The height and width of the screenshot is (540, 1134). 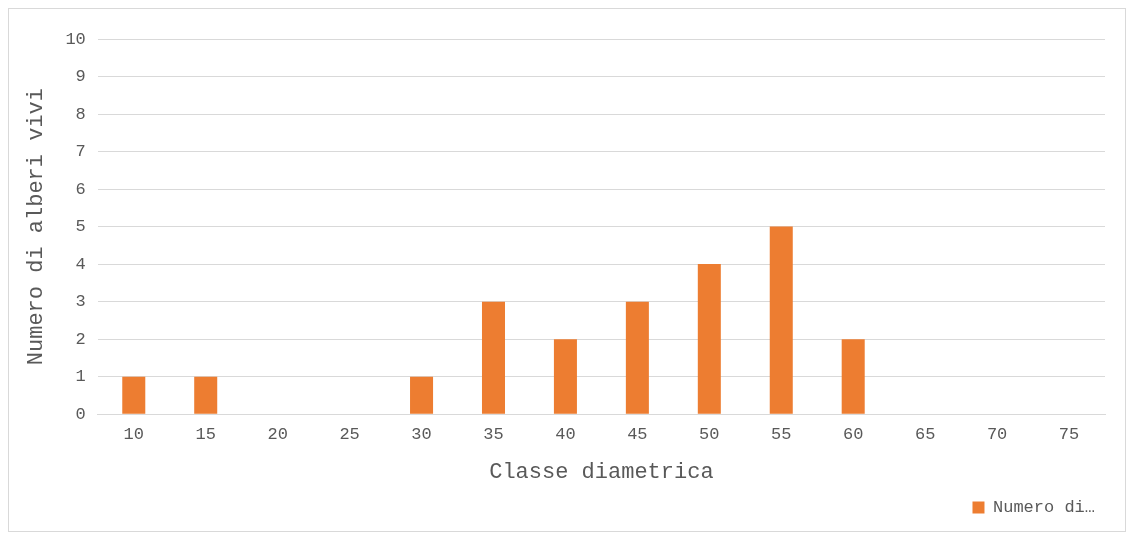 What do you see at coordinates (80, 77) in the screenshot?
I see `y-tick-label: 9` at bounding box center [80, 77].